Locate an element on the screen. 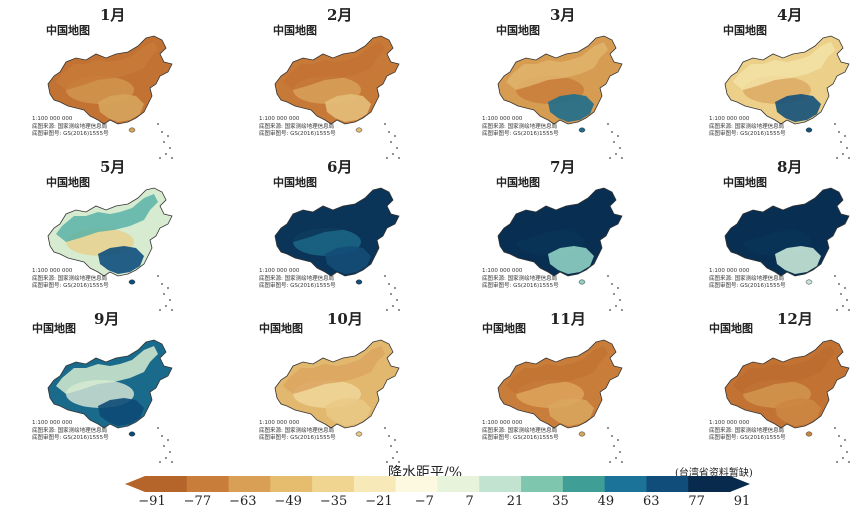  month-title: 5月 is located at coordinates (113, 167).